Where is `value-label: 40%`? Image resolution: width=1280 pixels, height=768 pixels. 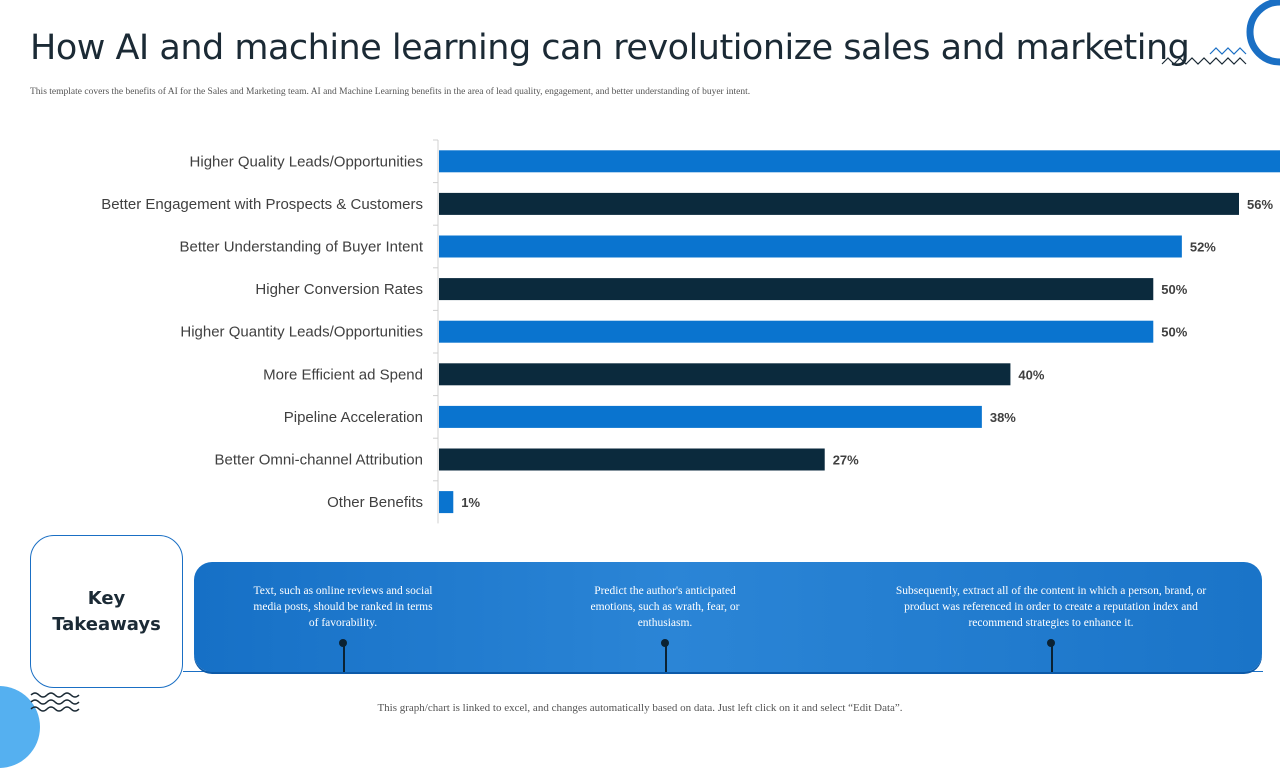
value-label: 40% is located at coordinates (1031, 374).